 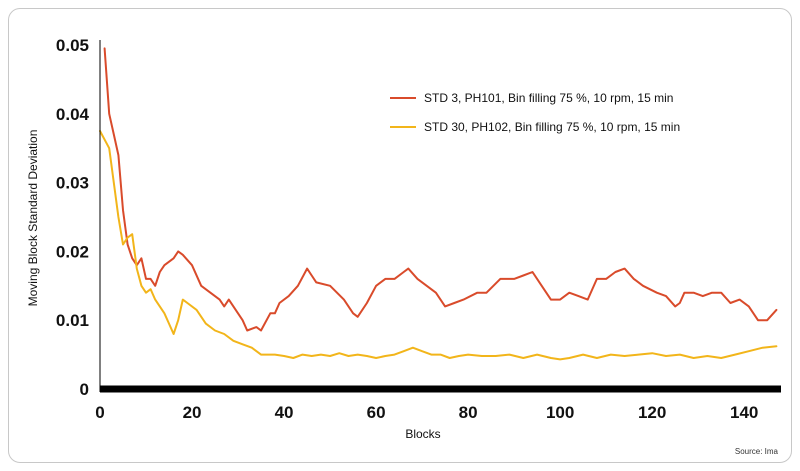 I want to click on y-tick-label: 0.04, so click(x=73, y=114).